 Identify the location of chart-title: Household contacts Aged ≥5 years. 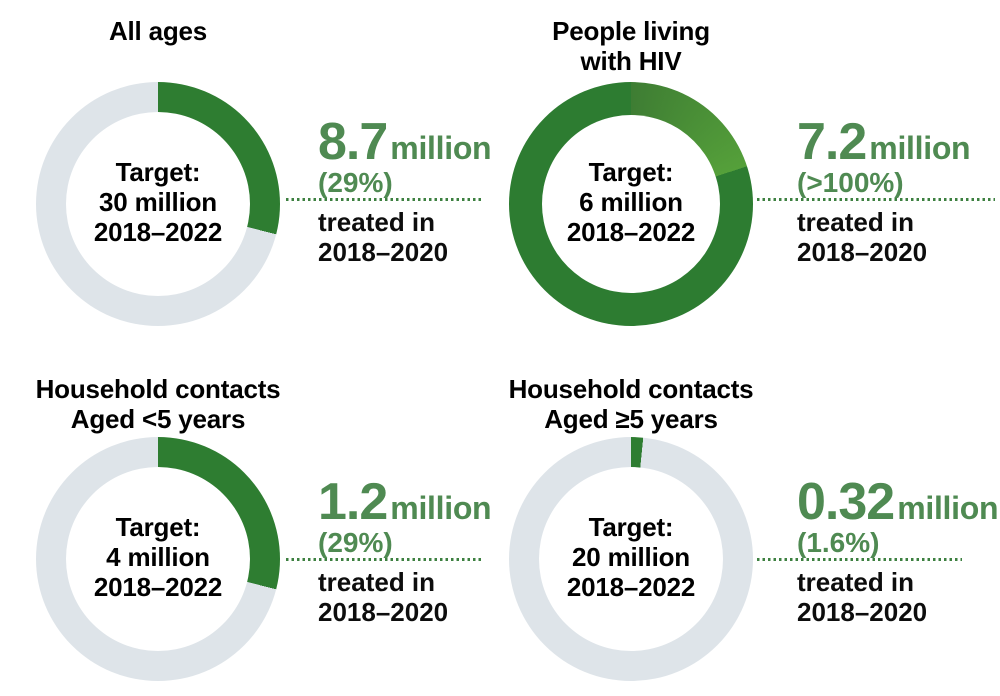
(631, 404).